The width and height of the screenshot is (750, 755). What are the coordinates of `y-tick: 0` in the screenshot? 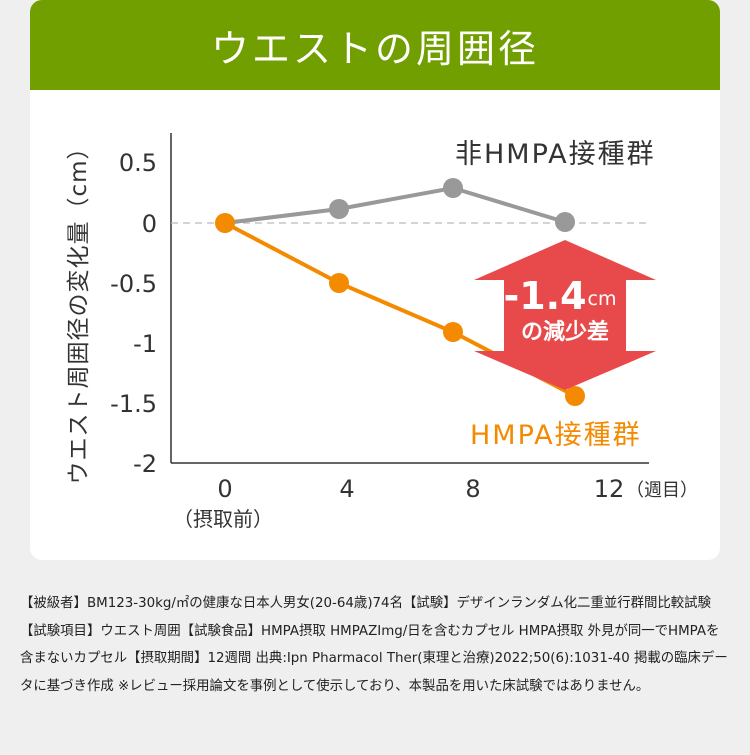 It's located at (149, 224).